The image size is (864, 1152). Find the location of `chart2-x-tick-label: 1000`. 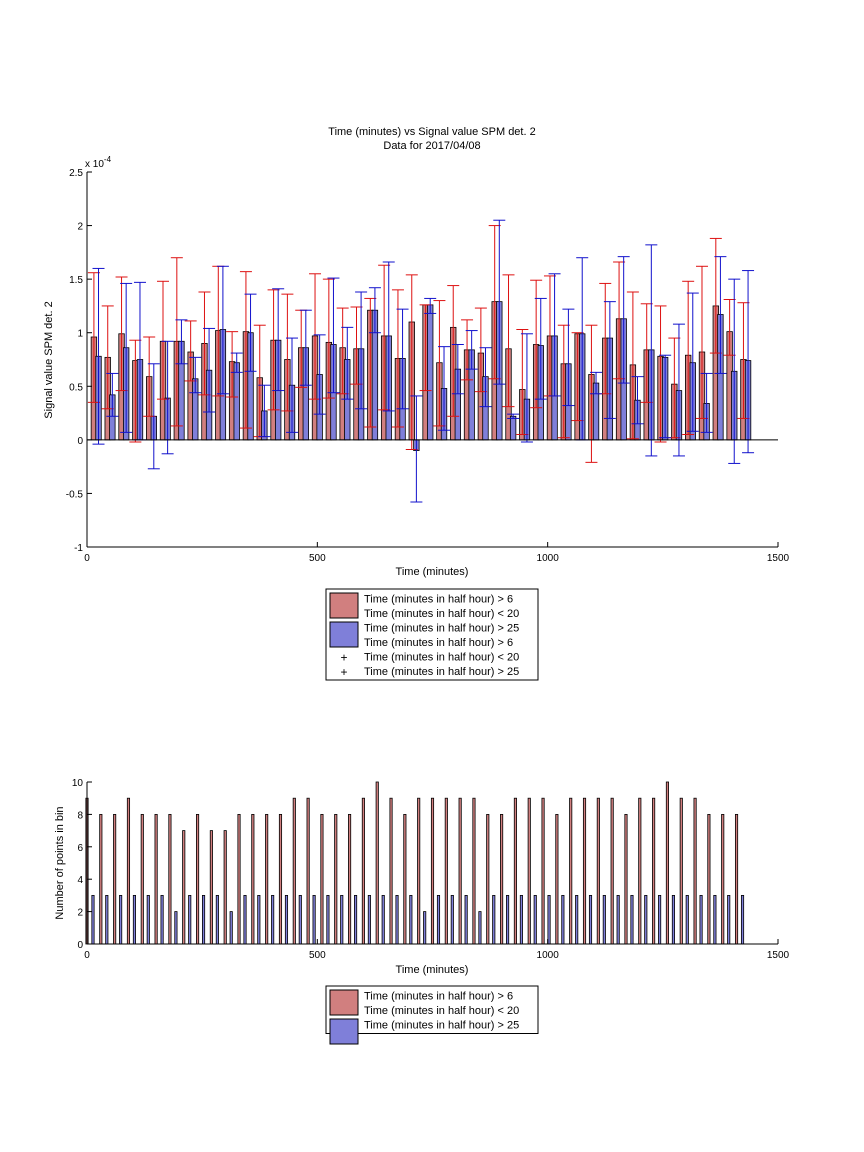

chart2-x-tick-label: 1000 is located at coordinates (548, 955).